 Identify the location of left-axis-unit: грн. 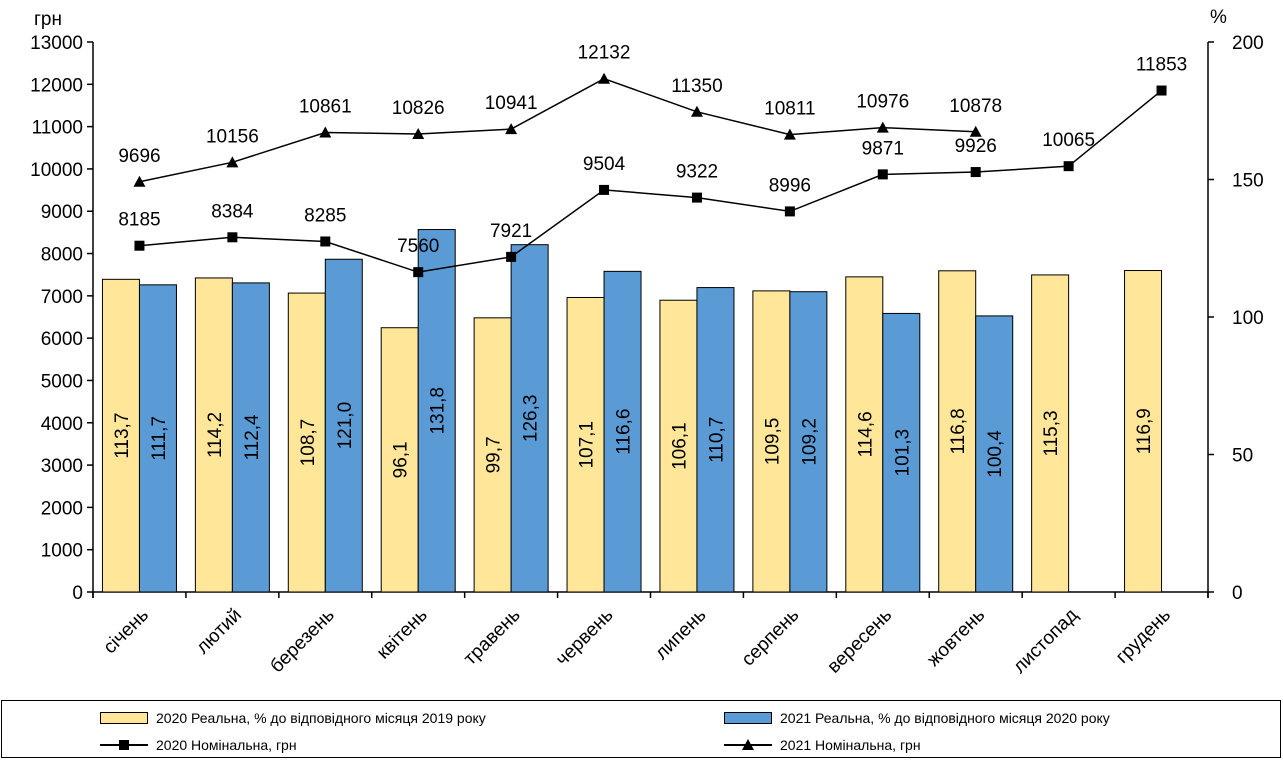
(48, 19).